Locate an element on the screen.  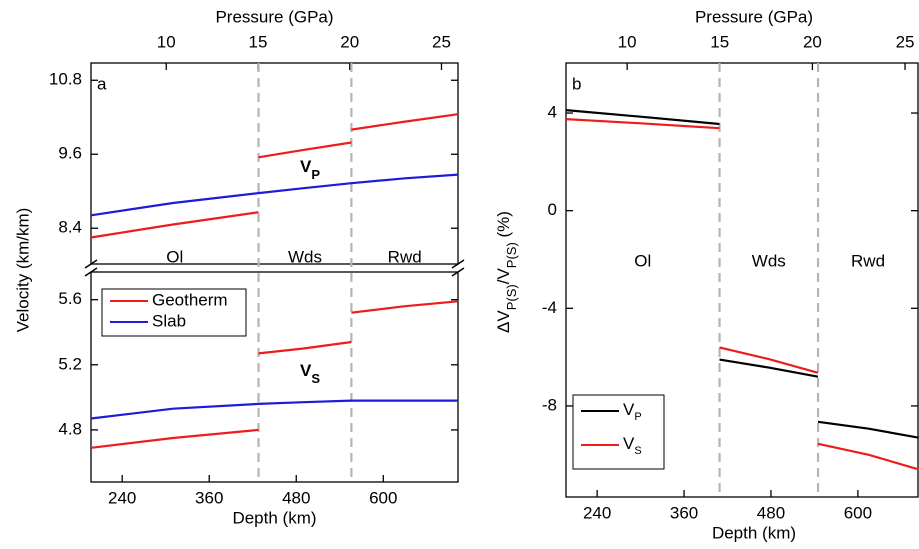
y-tick-label: 5.2 is located at coordinates (70, 363).